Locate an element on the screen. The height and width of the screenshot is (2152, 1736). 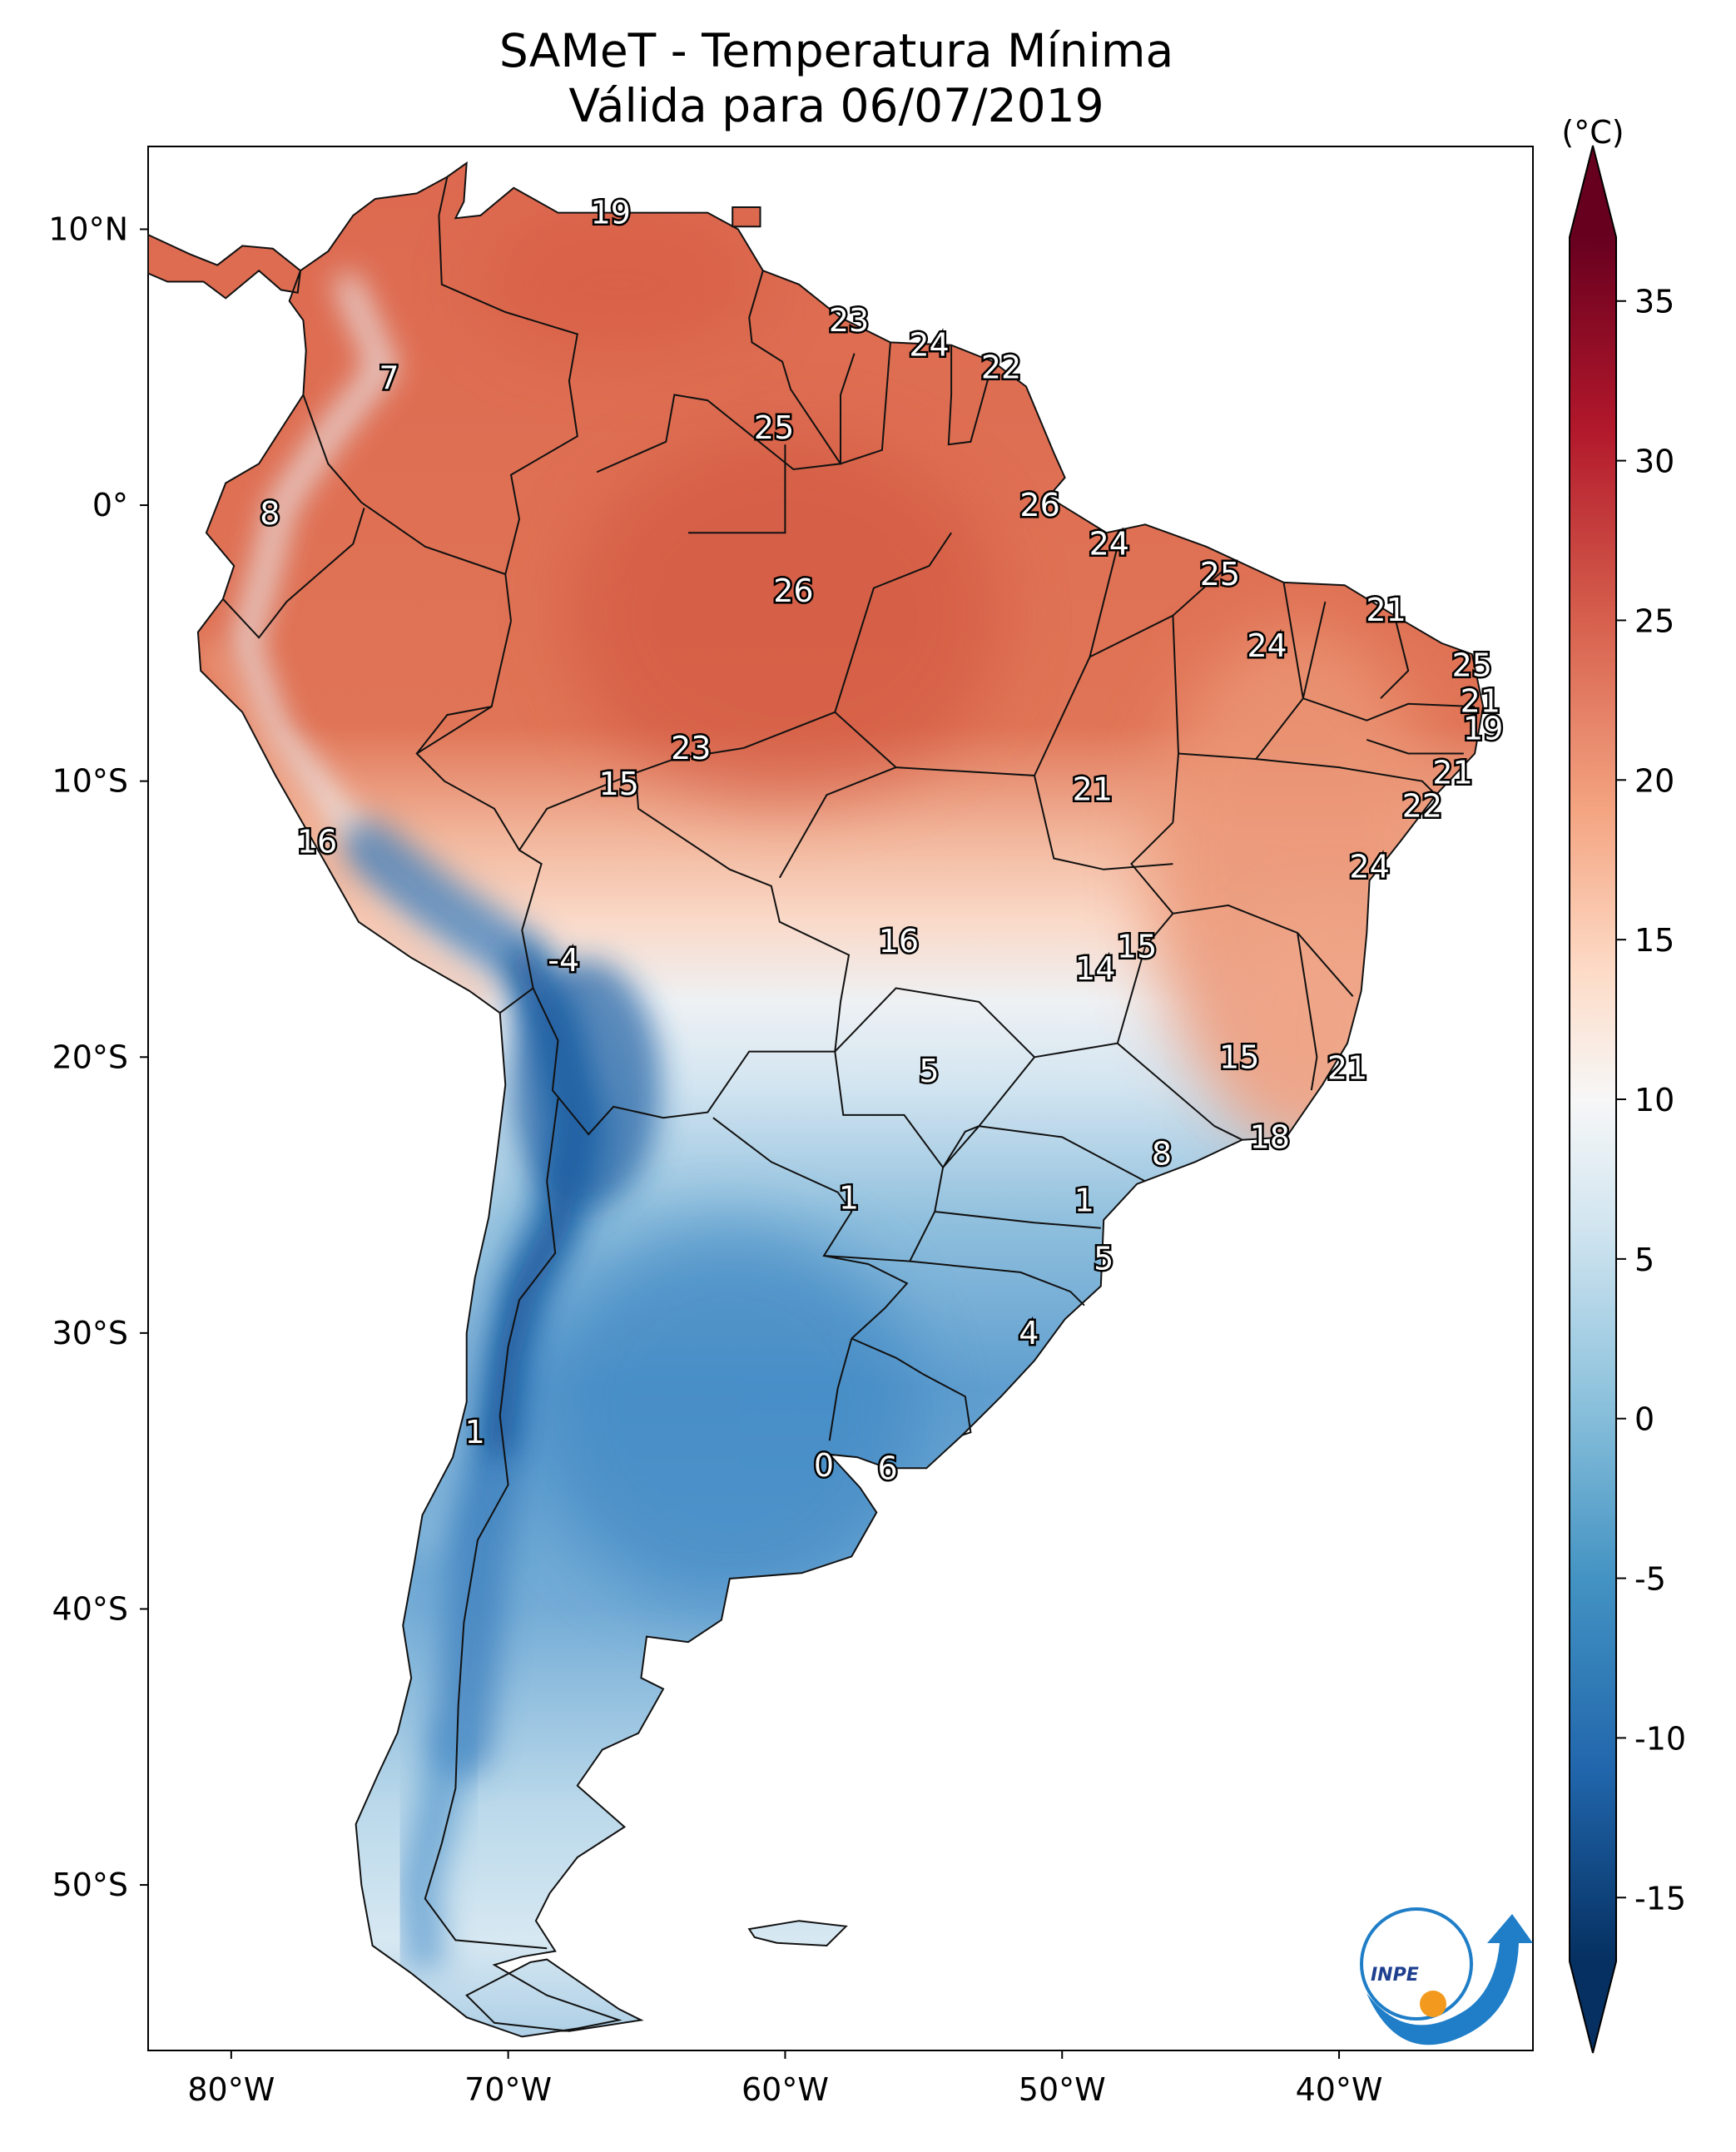
colorbar-tick-label: 10 is located at coordinates (1654, 1100).